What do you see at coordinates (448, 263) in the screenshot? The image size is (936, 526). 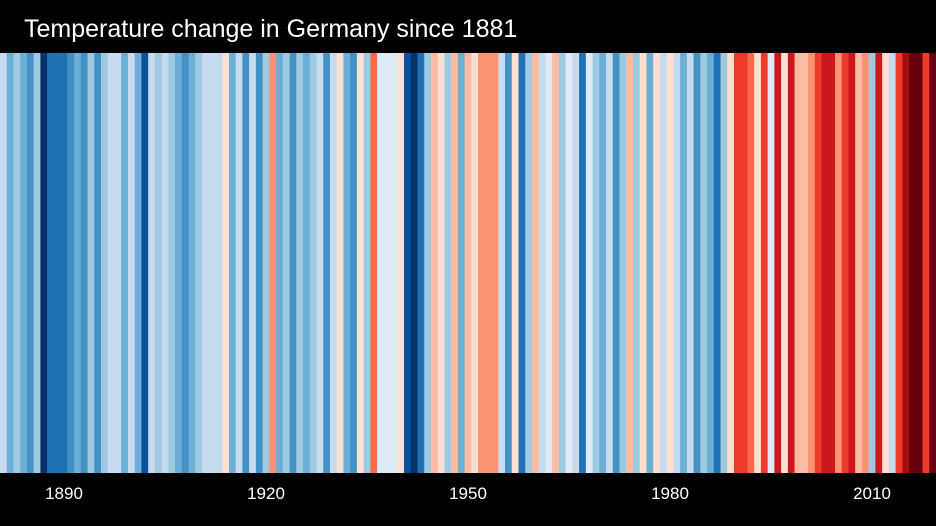 I see `stripe-1947` at bounding box center [448, 263].